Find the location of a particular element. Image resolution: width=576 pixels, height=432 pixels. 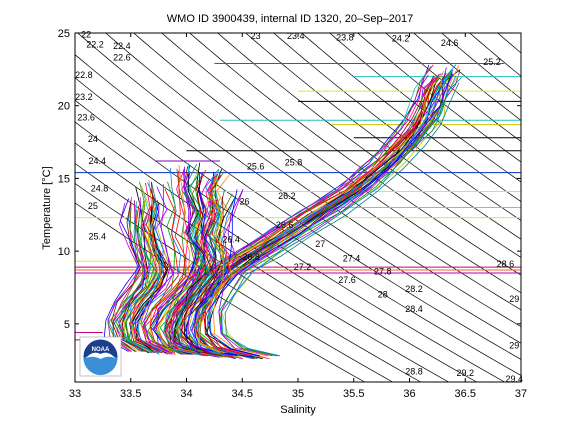

x-tick-label: 35.5 is located at coordinates (353, 394).